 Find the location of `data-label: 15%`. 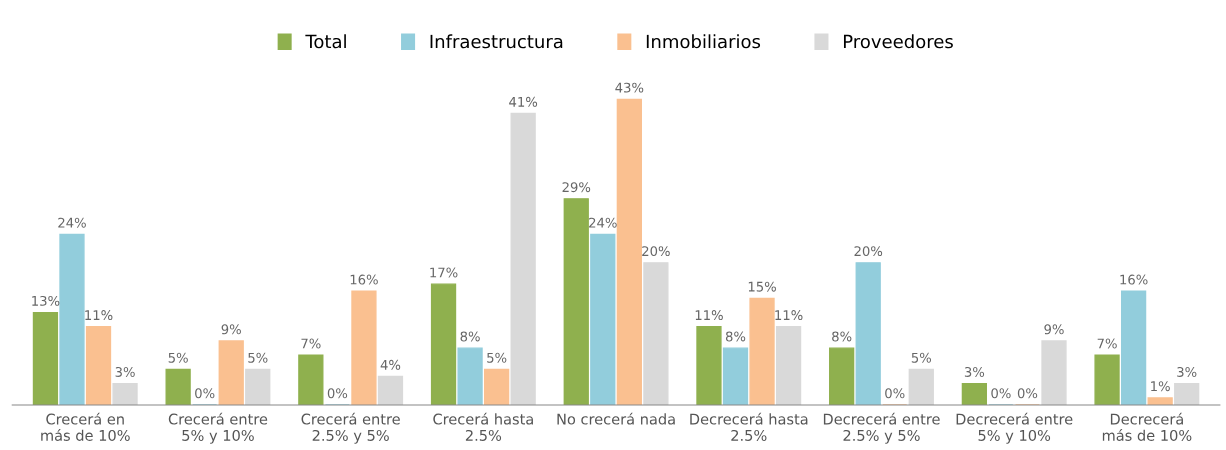

data-label: 15% is located at coordinates (762, 286).